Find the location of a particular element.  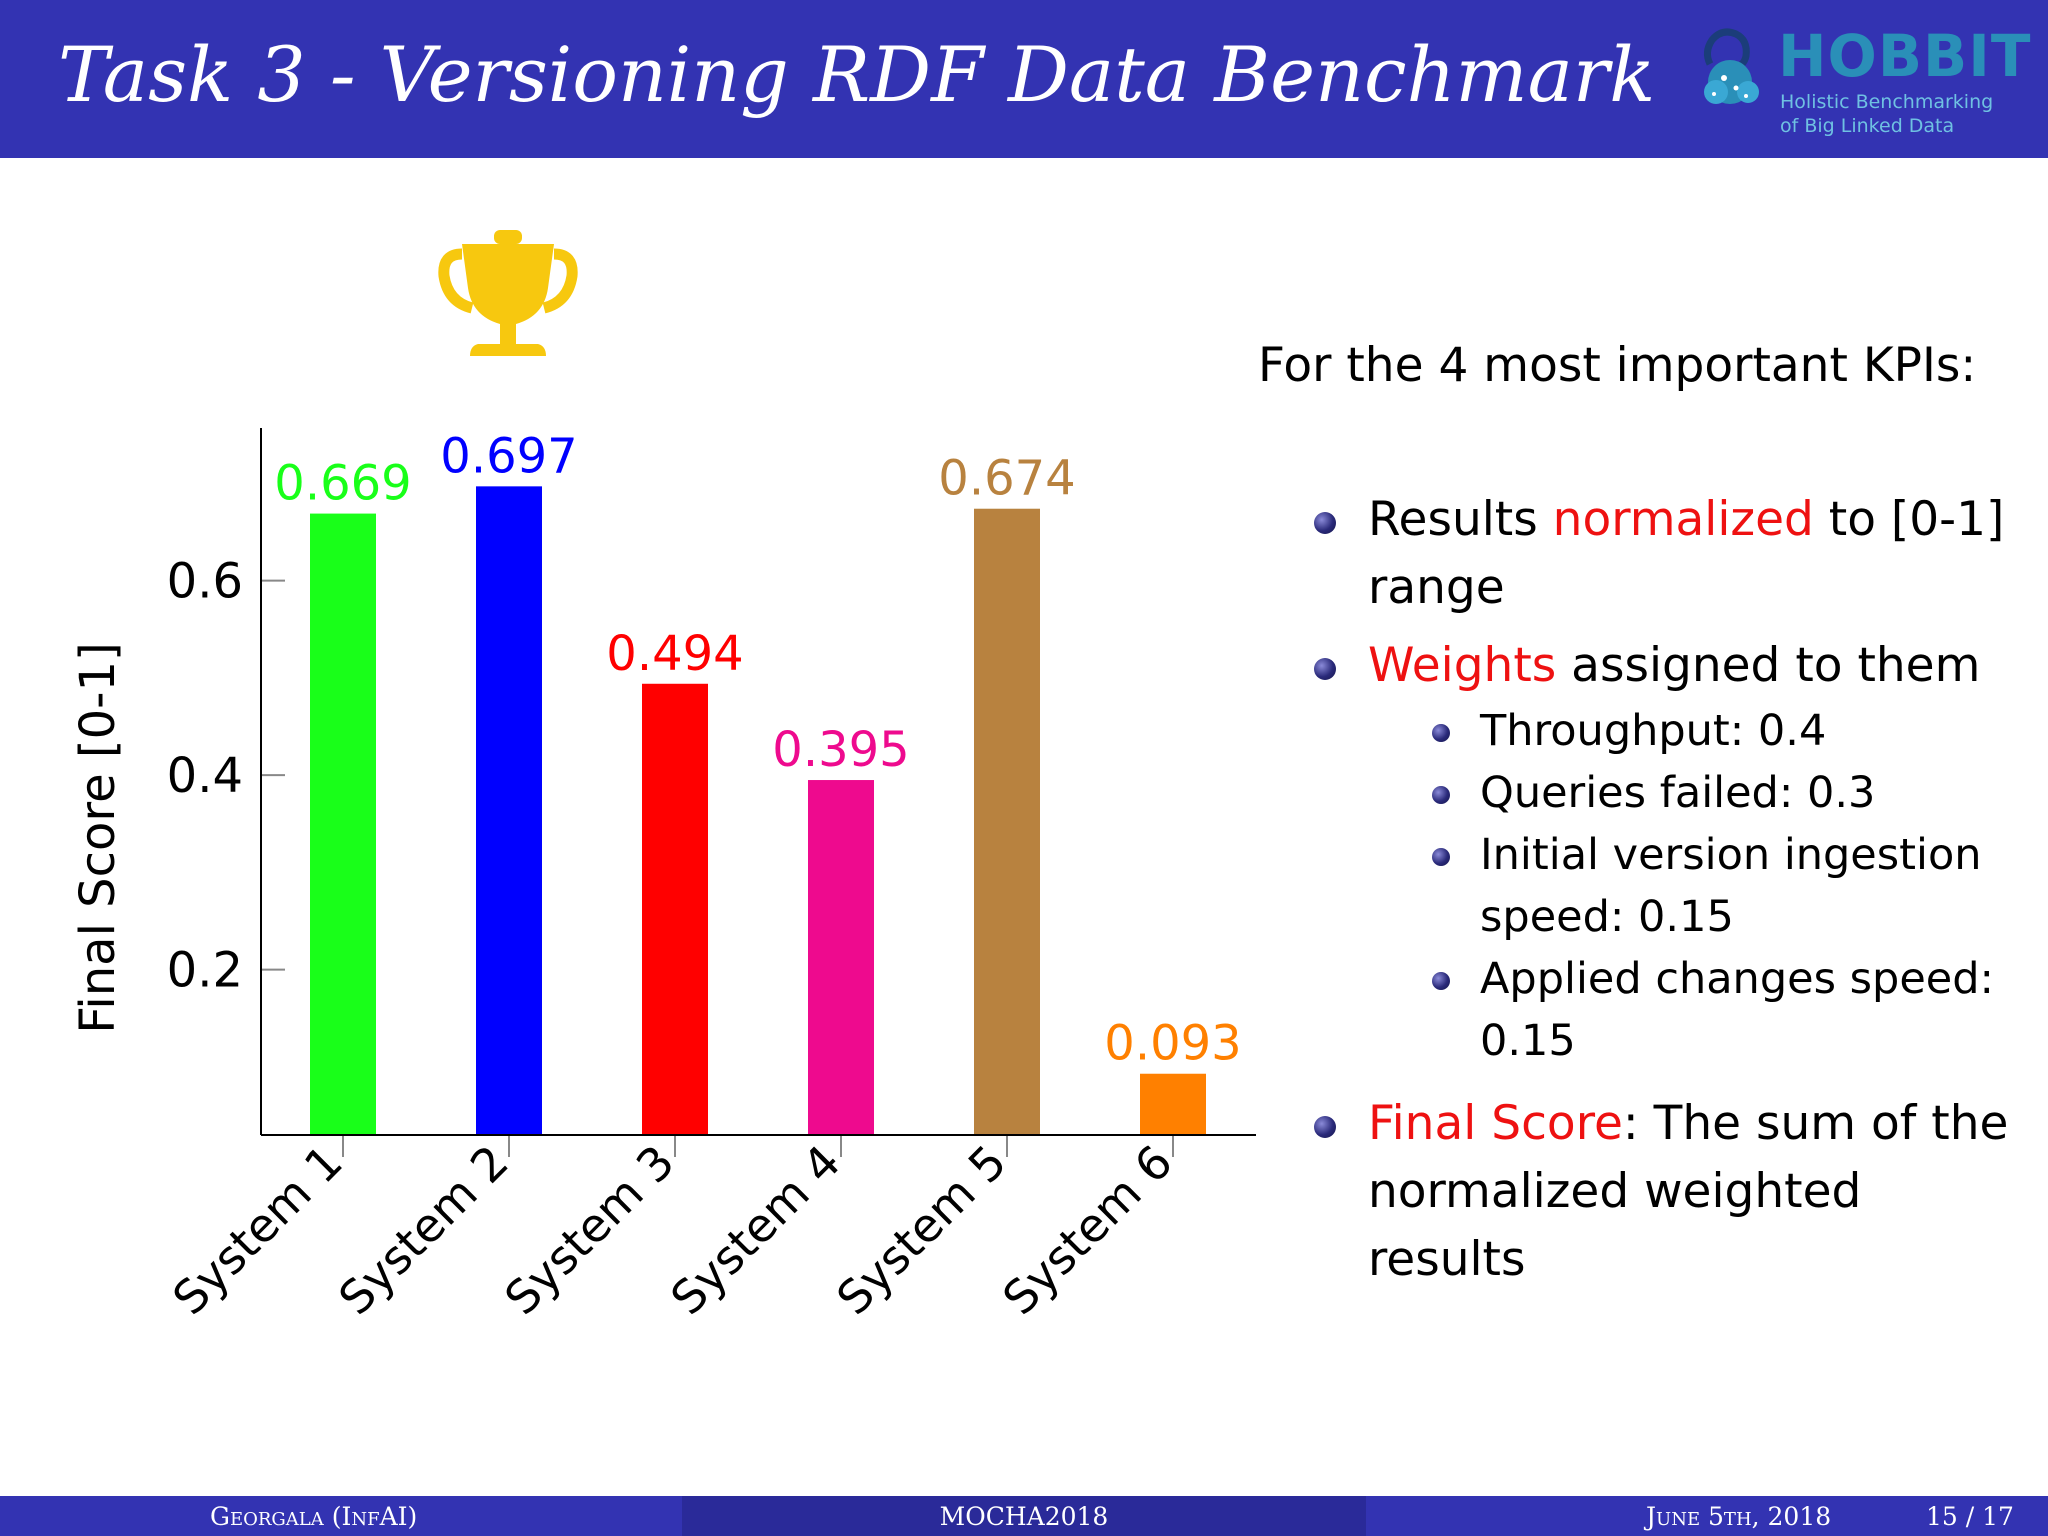

x-tick-label: System 1 is located at coordinates (257, 1230).